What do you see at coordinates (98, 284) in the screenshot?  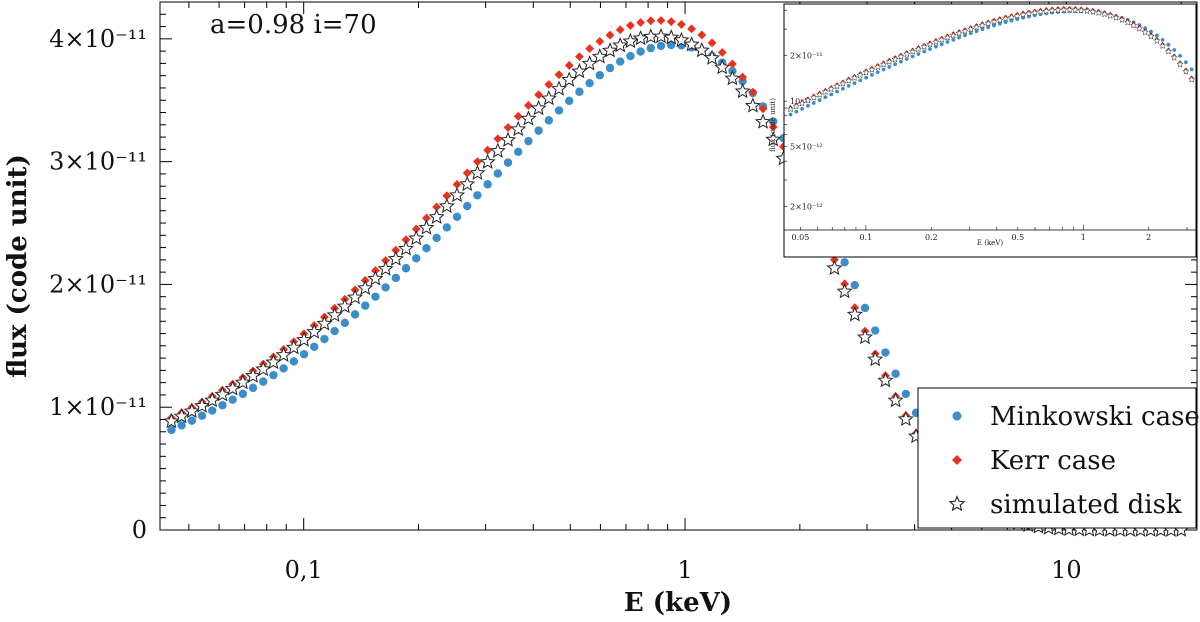 I see `y-tick-label: 2×10⁻¹¹` at bounding box center [98, 284].